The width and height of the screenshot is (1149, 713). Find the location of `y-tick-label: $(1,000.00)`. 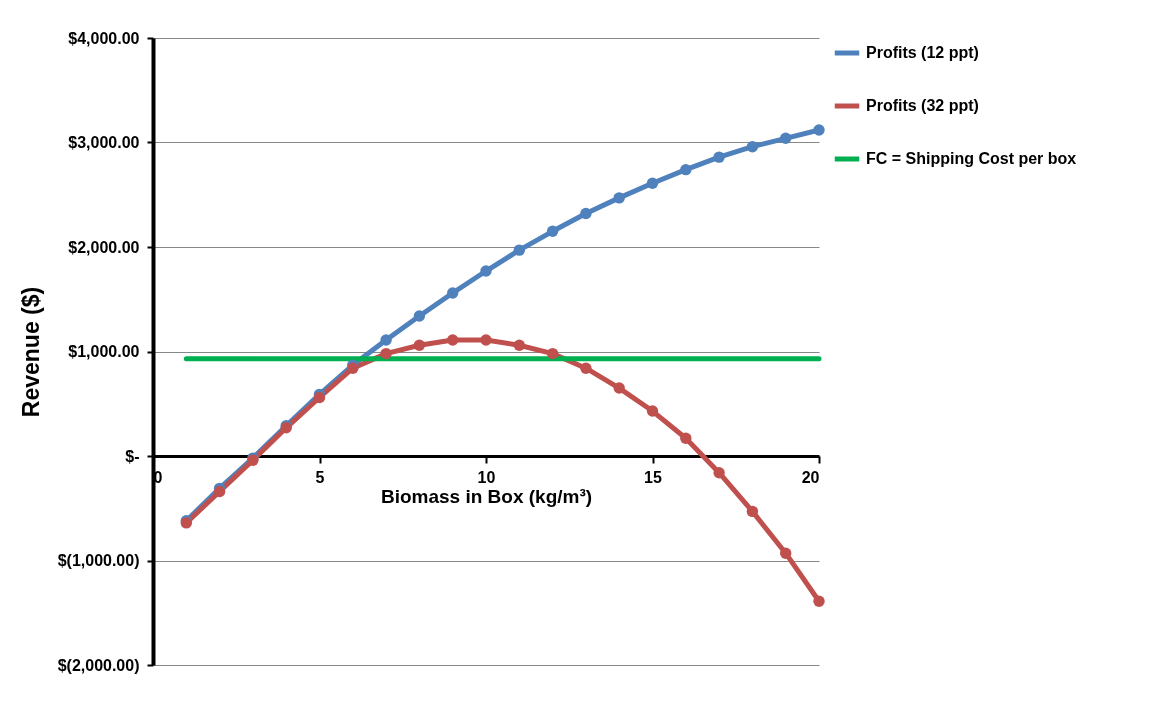

y-tick-label: $(1,000.00) is located at coordinates (98, 560).